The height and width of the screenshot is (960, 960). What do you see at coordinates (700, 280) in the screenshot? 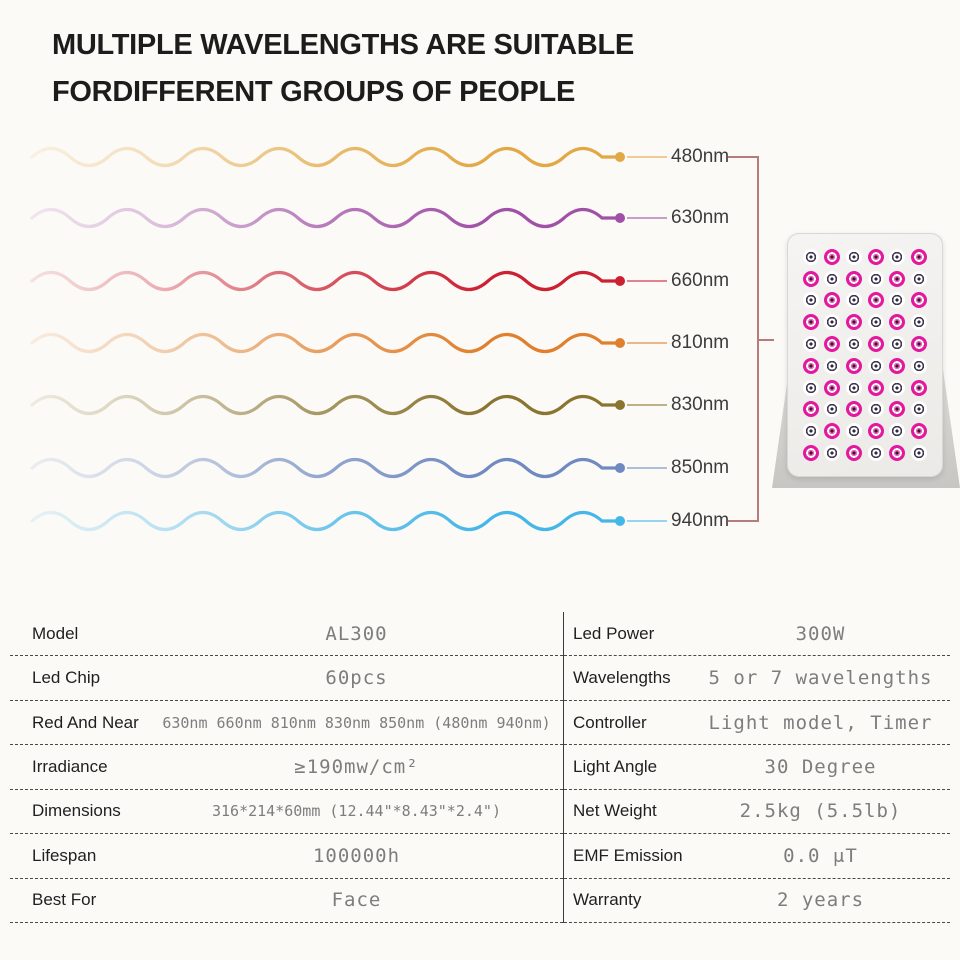
I see `wavelength-label: 660nm` at bounding box center [700, 280].